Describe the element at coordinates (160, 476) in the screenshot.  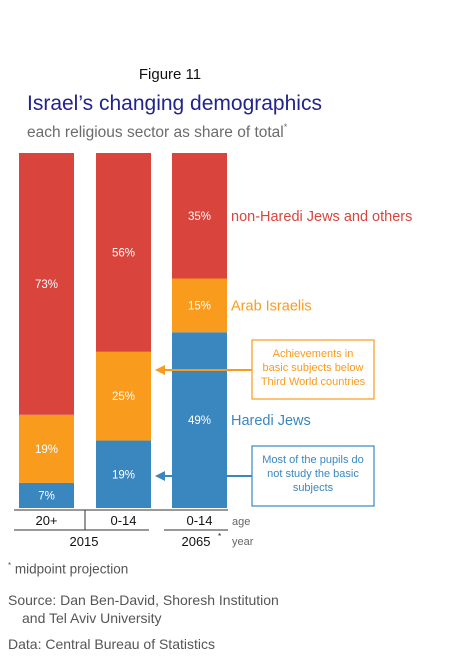
I see `annotation-arrow-head-pupils` at that location.